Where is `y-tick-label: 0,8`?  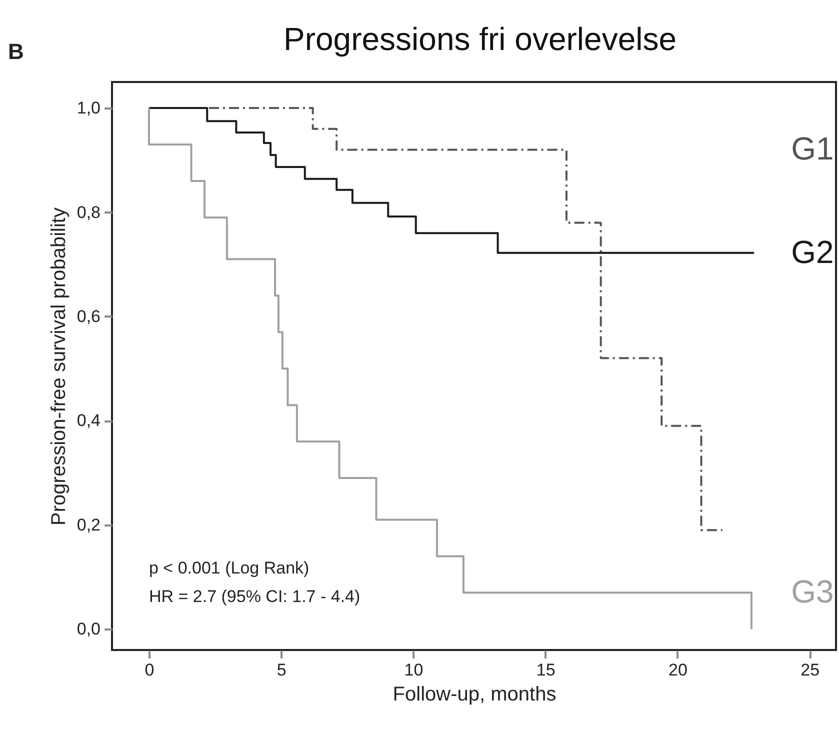
y-tick-label: 0,8 is located at coordinates (88, 212).